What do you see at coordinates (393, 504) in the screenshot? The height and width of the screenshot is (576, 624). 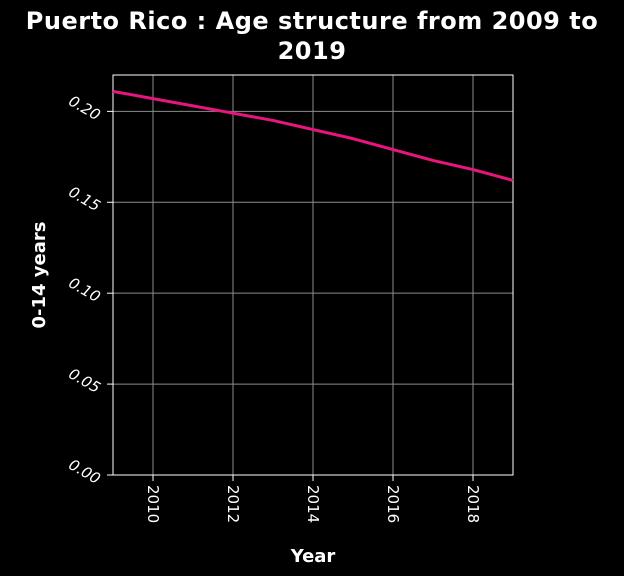 I see `x-tick-label: 2016` at bounding box center [393, 504].